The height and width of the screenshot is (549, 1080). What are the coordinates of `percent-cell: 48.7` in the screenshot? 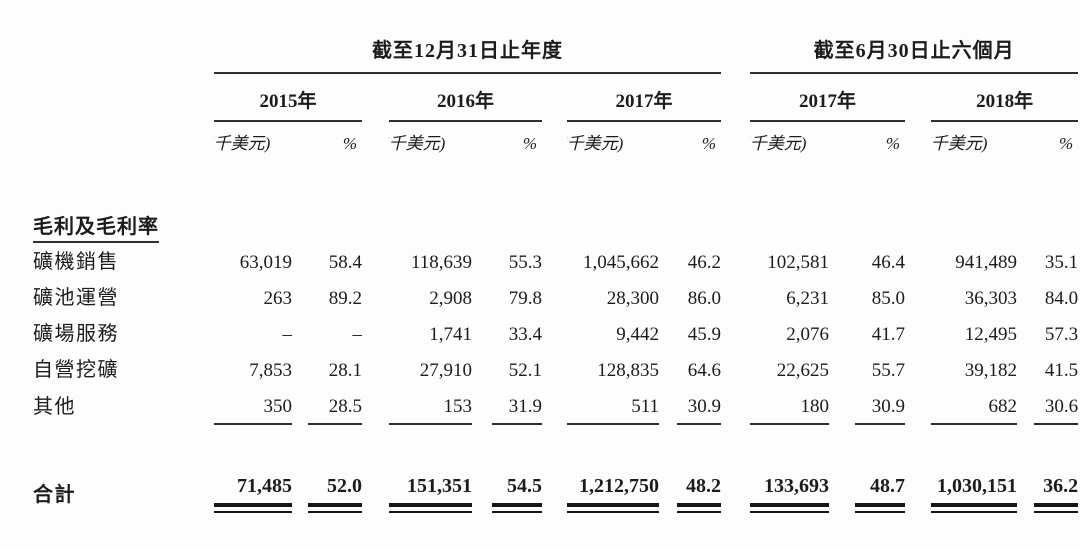 It's located at (880, 491).